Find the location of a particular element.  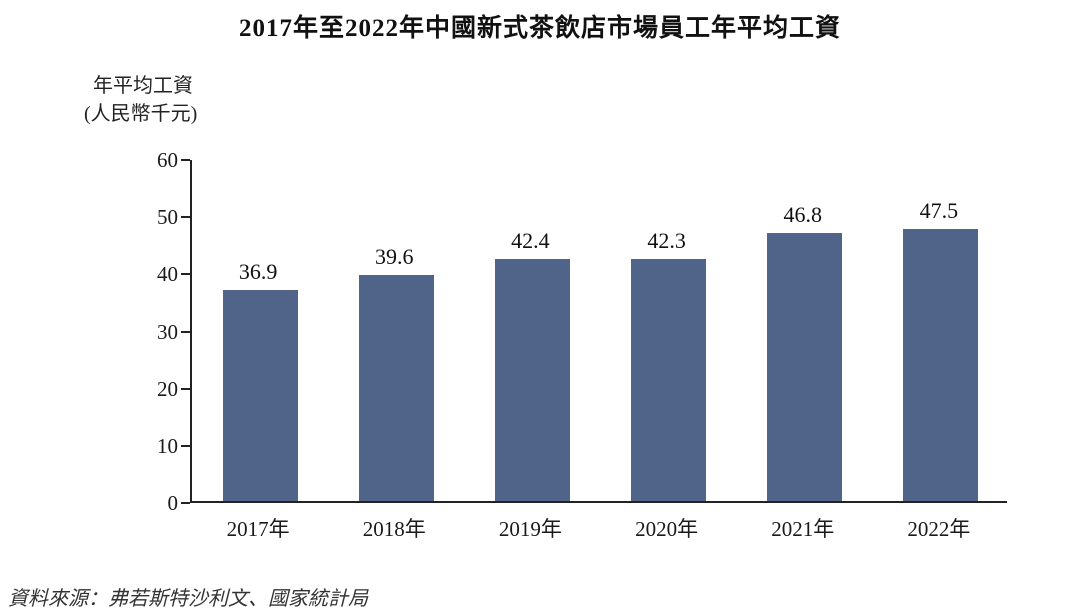

y-axis-label-line2: (人民幣千元) is located at coordinates (141, 114).